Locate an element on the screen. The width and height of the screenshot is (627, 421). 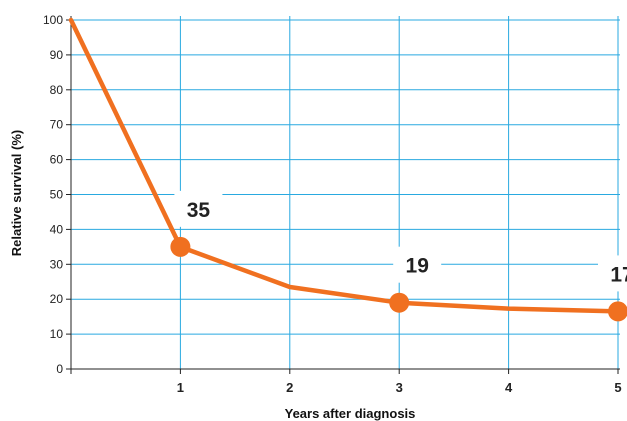
data-label: 35 is located at coordinates (199, 210).